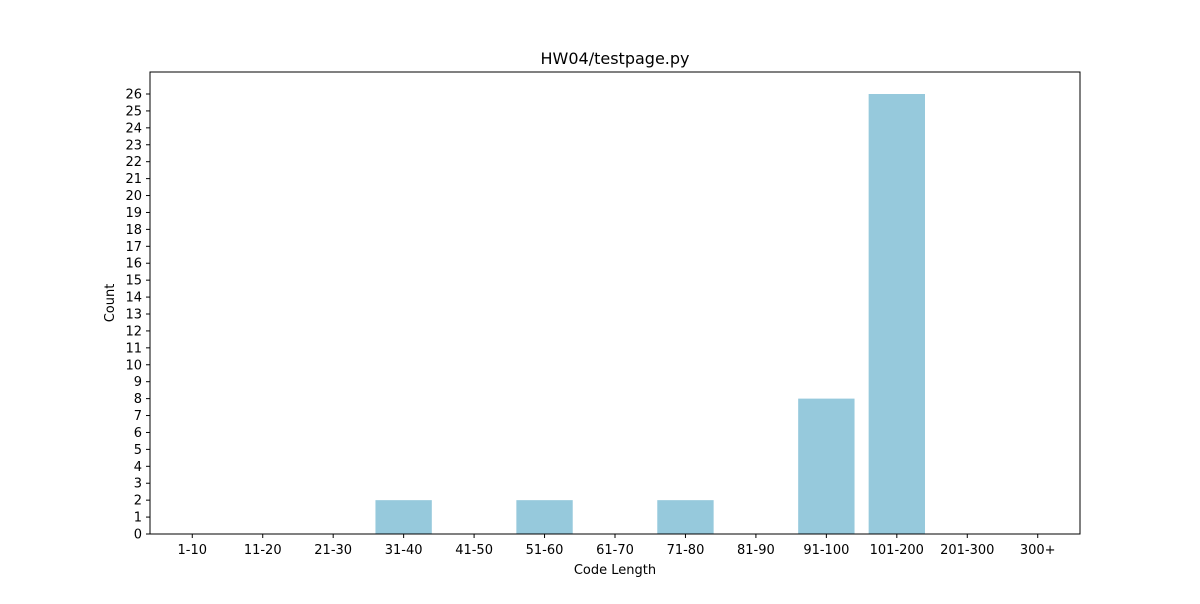  What do you see at coordinates (138, 501) in the screenshot?
I see `y-tick-label: 2` at bounding box center [138, 501].